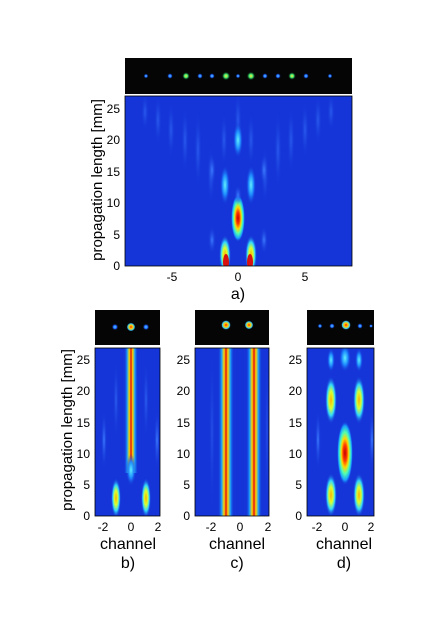 This screenshot has height=632, width=447. I want to click on panel-c-inset-spots, so click(237, 325).